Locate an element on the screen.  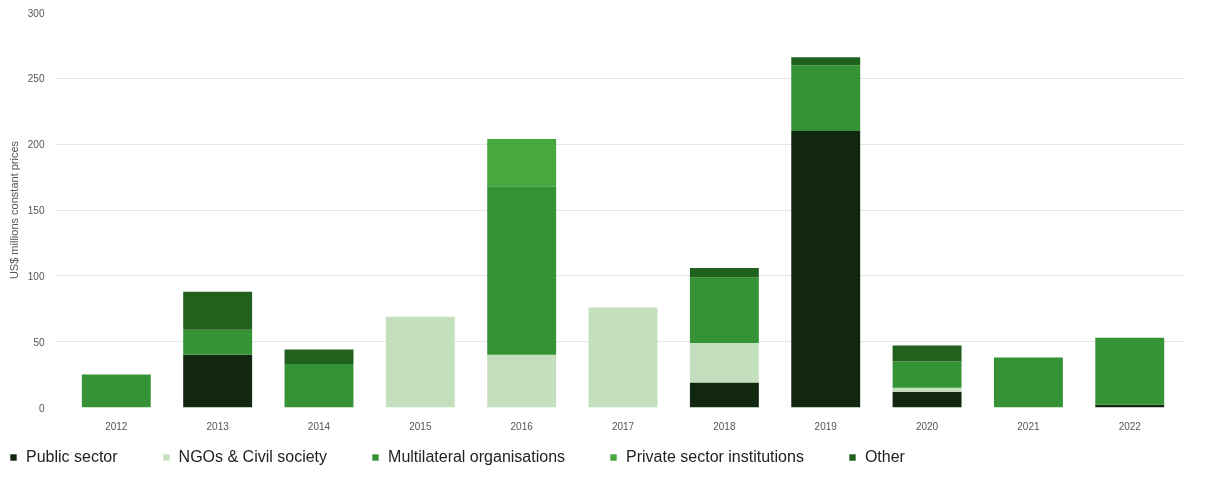
x-tick-label: 2016 is located at coordinates (522, 426).